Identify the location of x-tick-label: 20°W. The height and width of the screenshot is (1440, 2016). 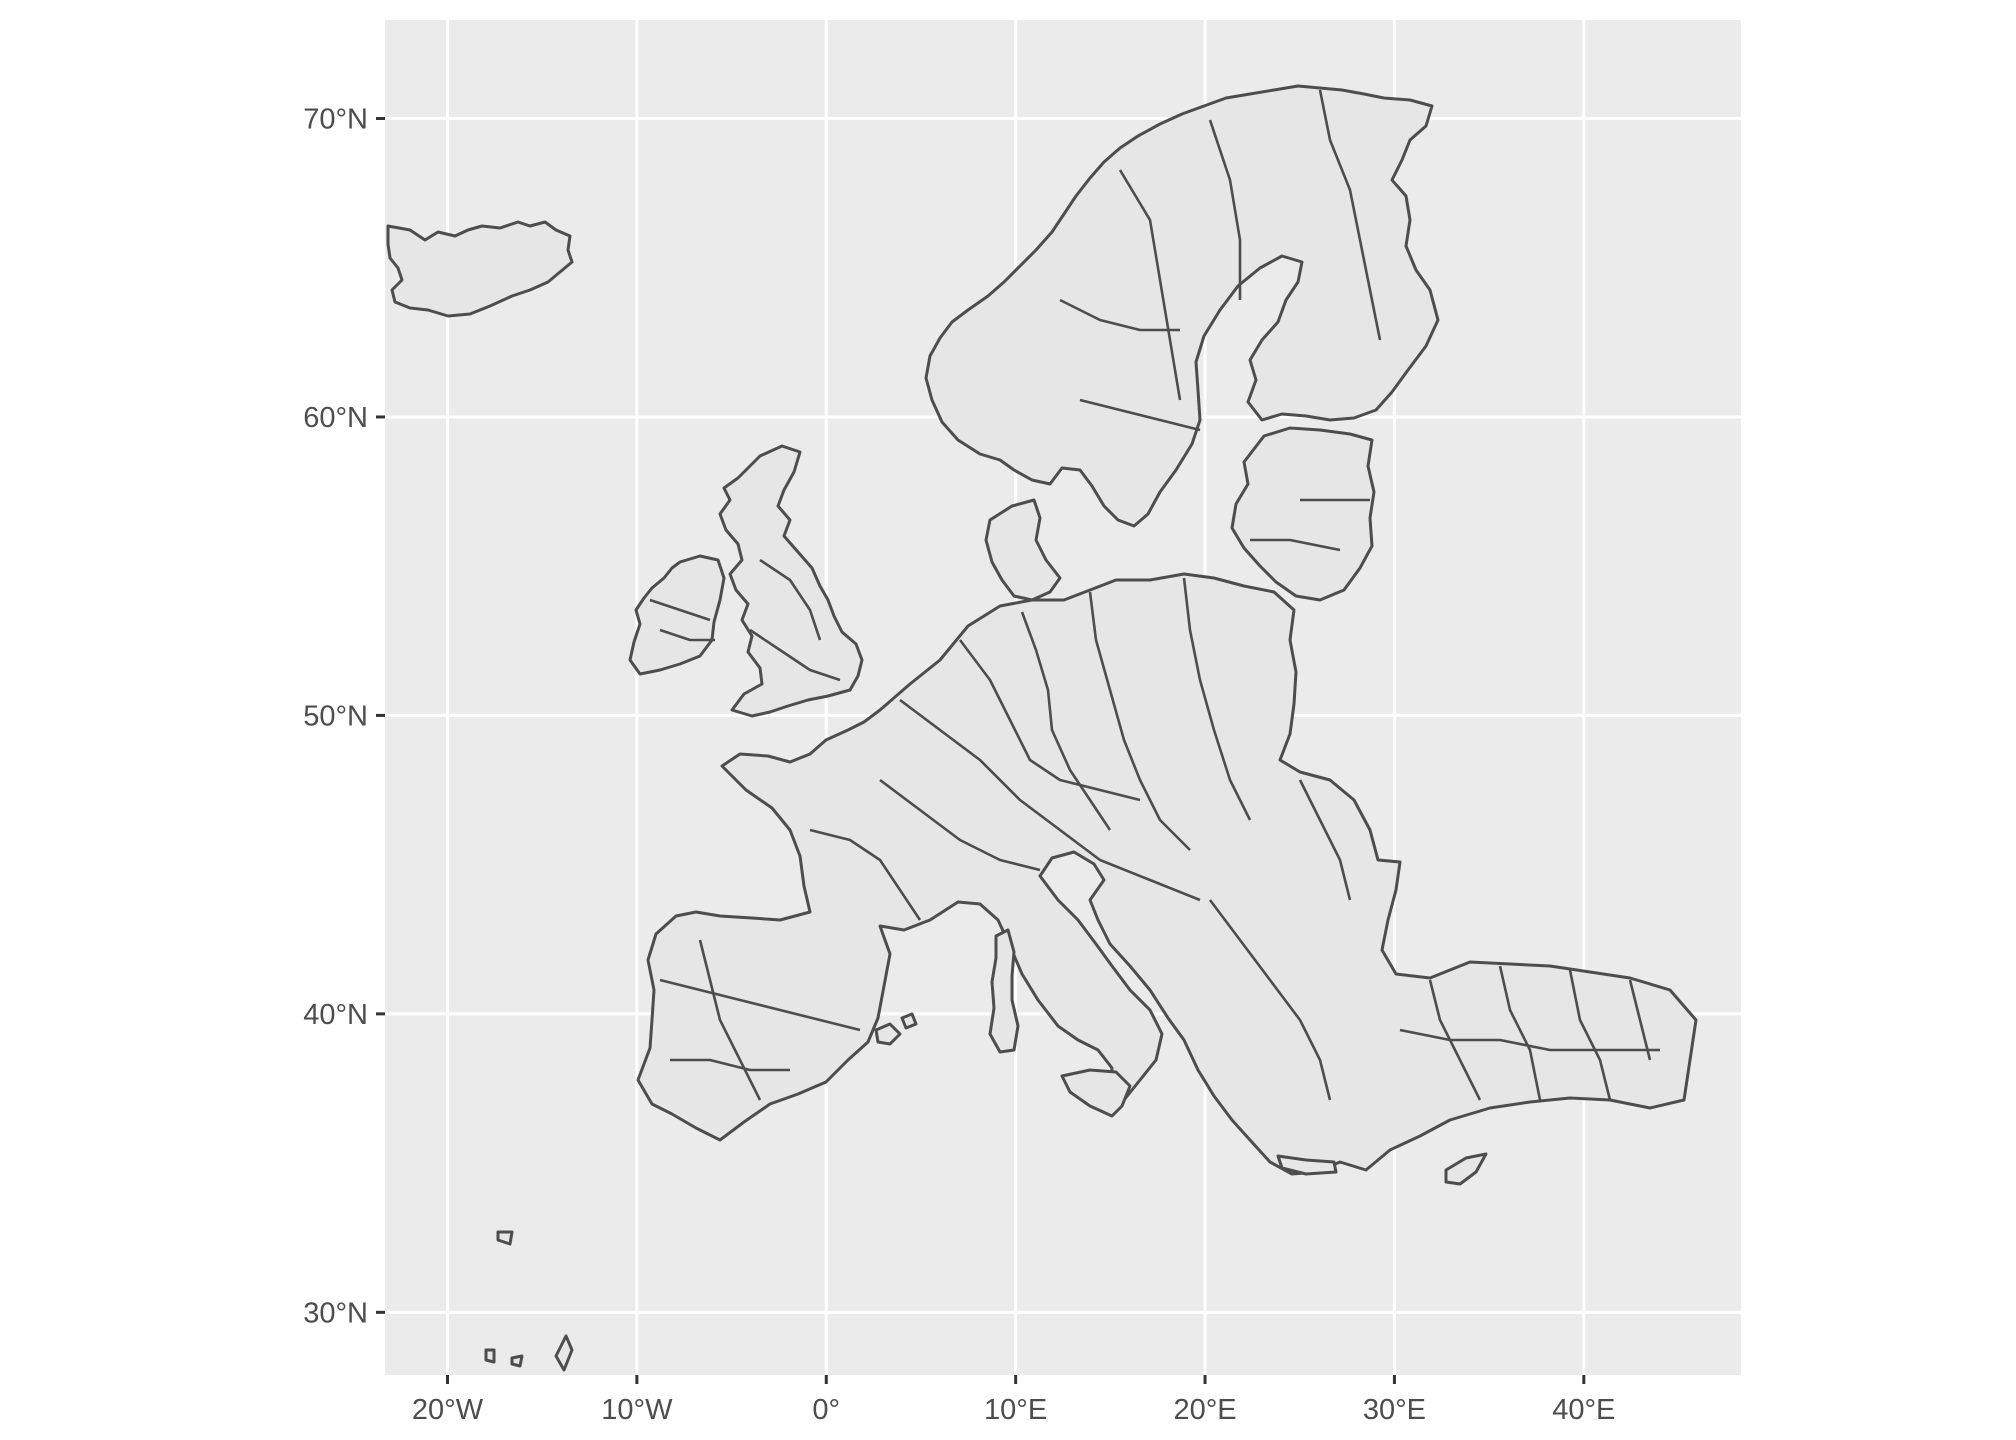
(448, 1410).